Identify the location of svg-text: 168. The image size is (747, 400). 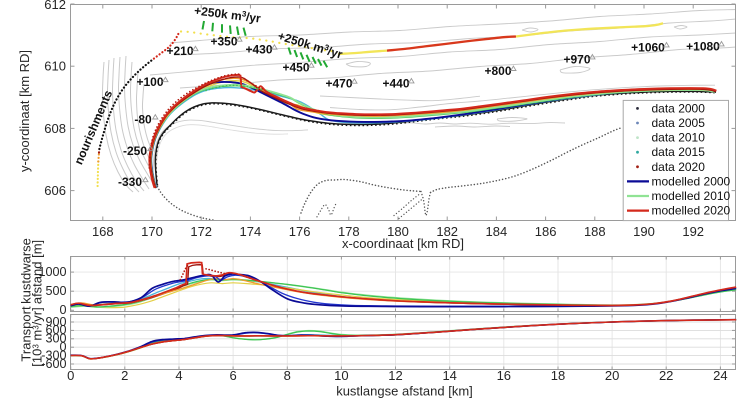
(103, 231).